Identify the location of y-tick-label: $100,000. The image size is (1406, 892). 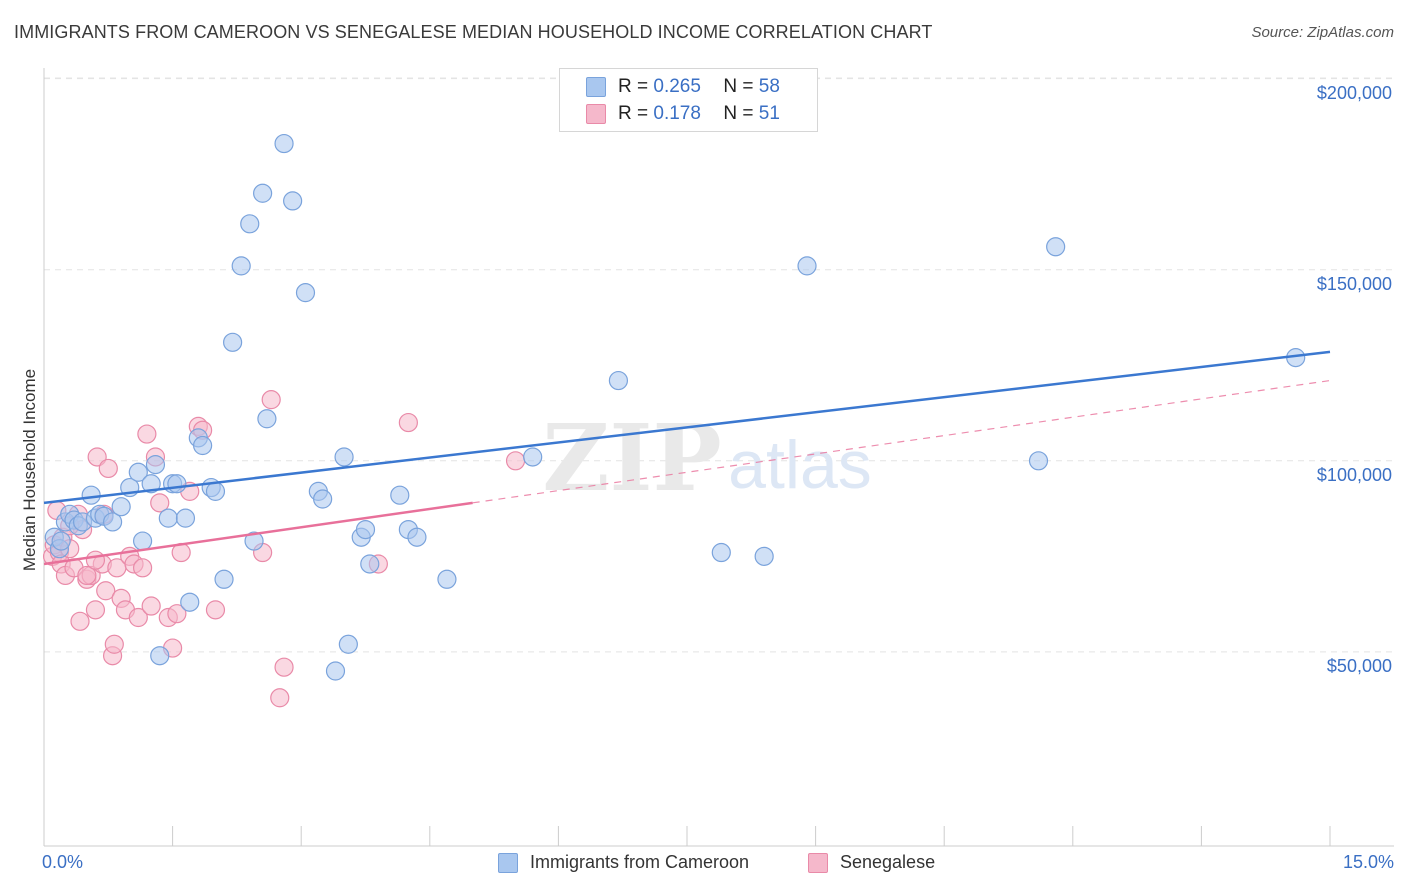
(1354, 474).